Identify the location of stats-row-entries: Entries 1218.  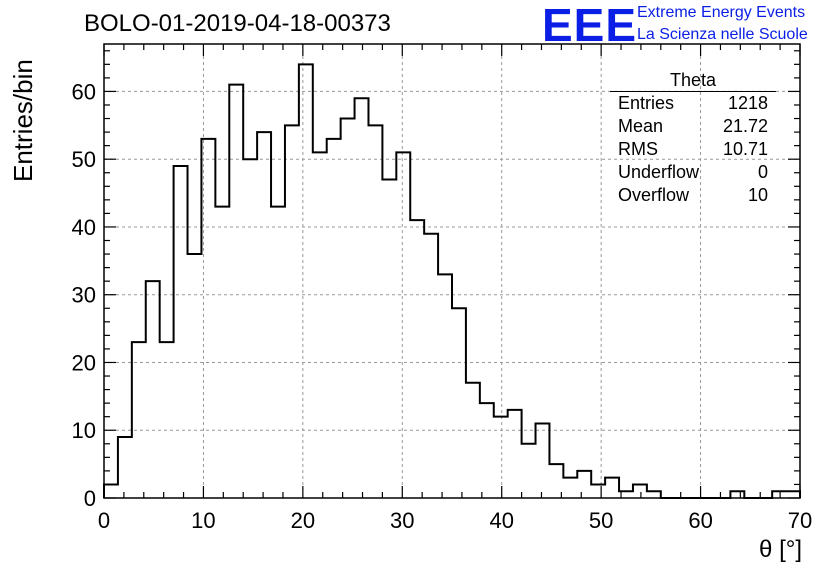
(693, 103).